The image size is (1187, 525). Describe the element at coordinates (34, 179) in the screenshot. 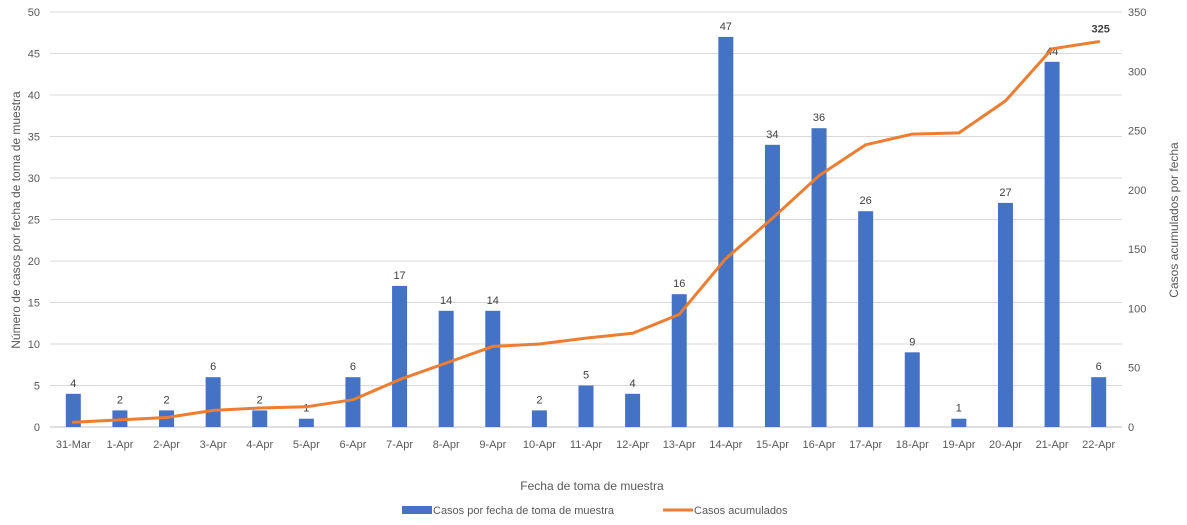

I see `y-tick-label: 30` at that location.